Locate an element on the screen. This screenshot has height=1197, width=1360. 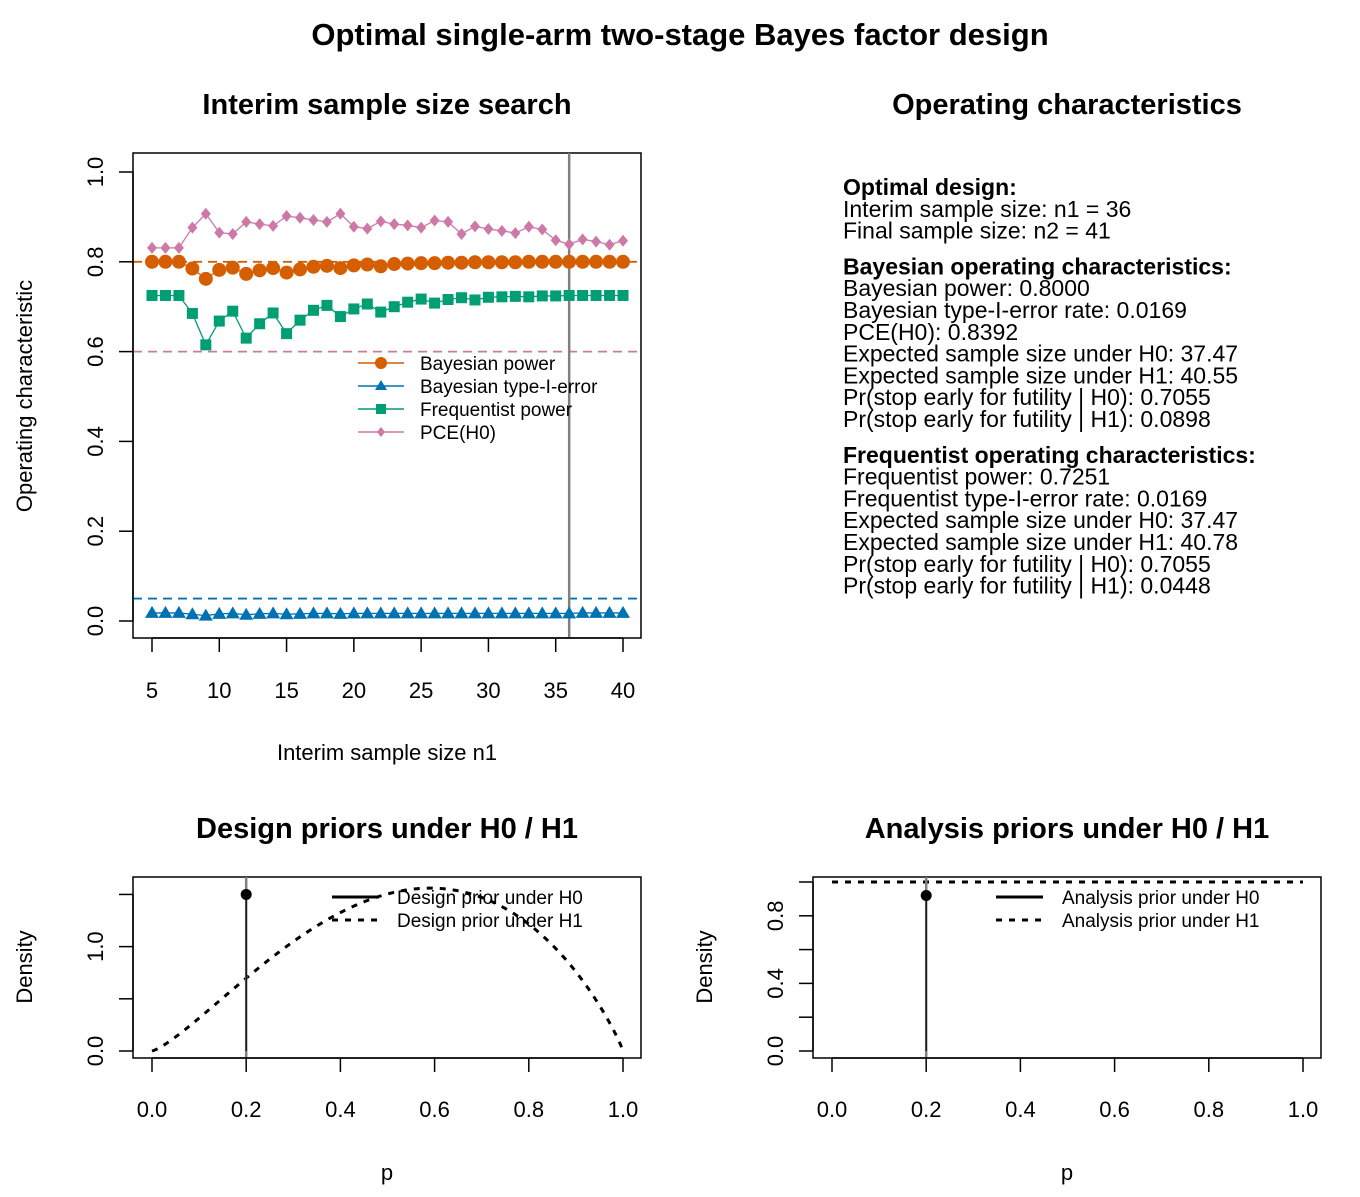
x-tick-label: 0.4 is located at coordinates (340, 1109).